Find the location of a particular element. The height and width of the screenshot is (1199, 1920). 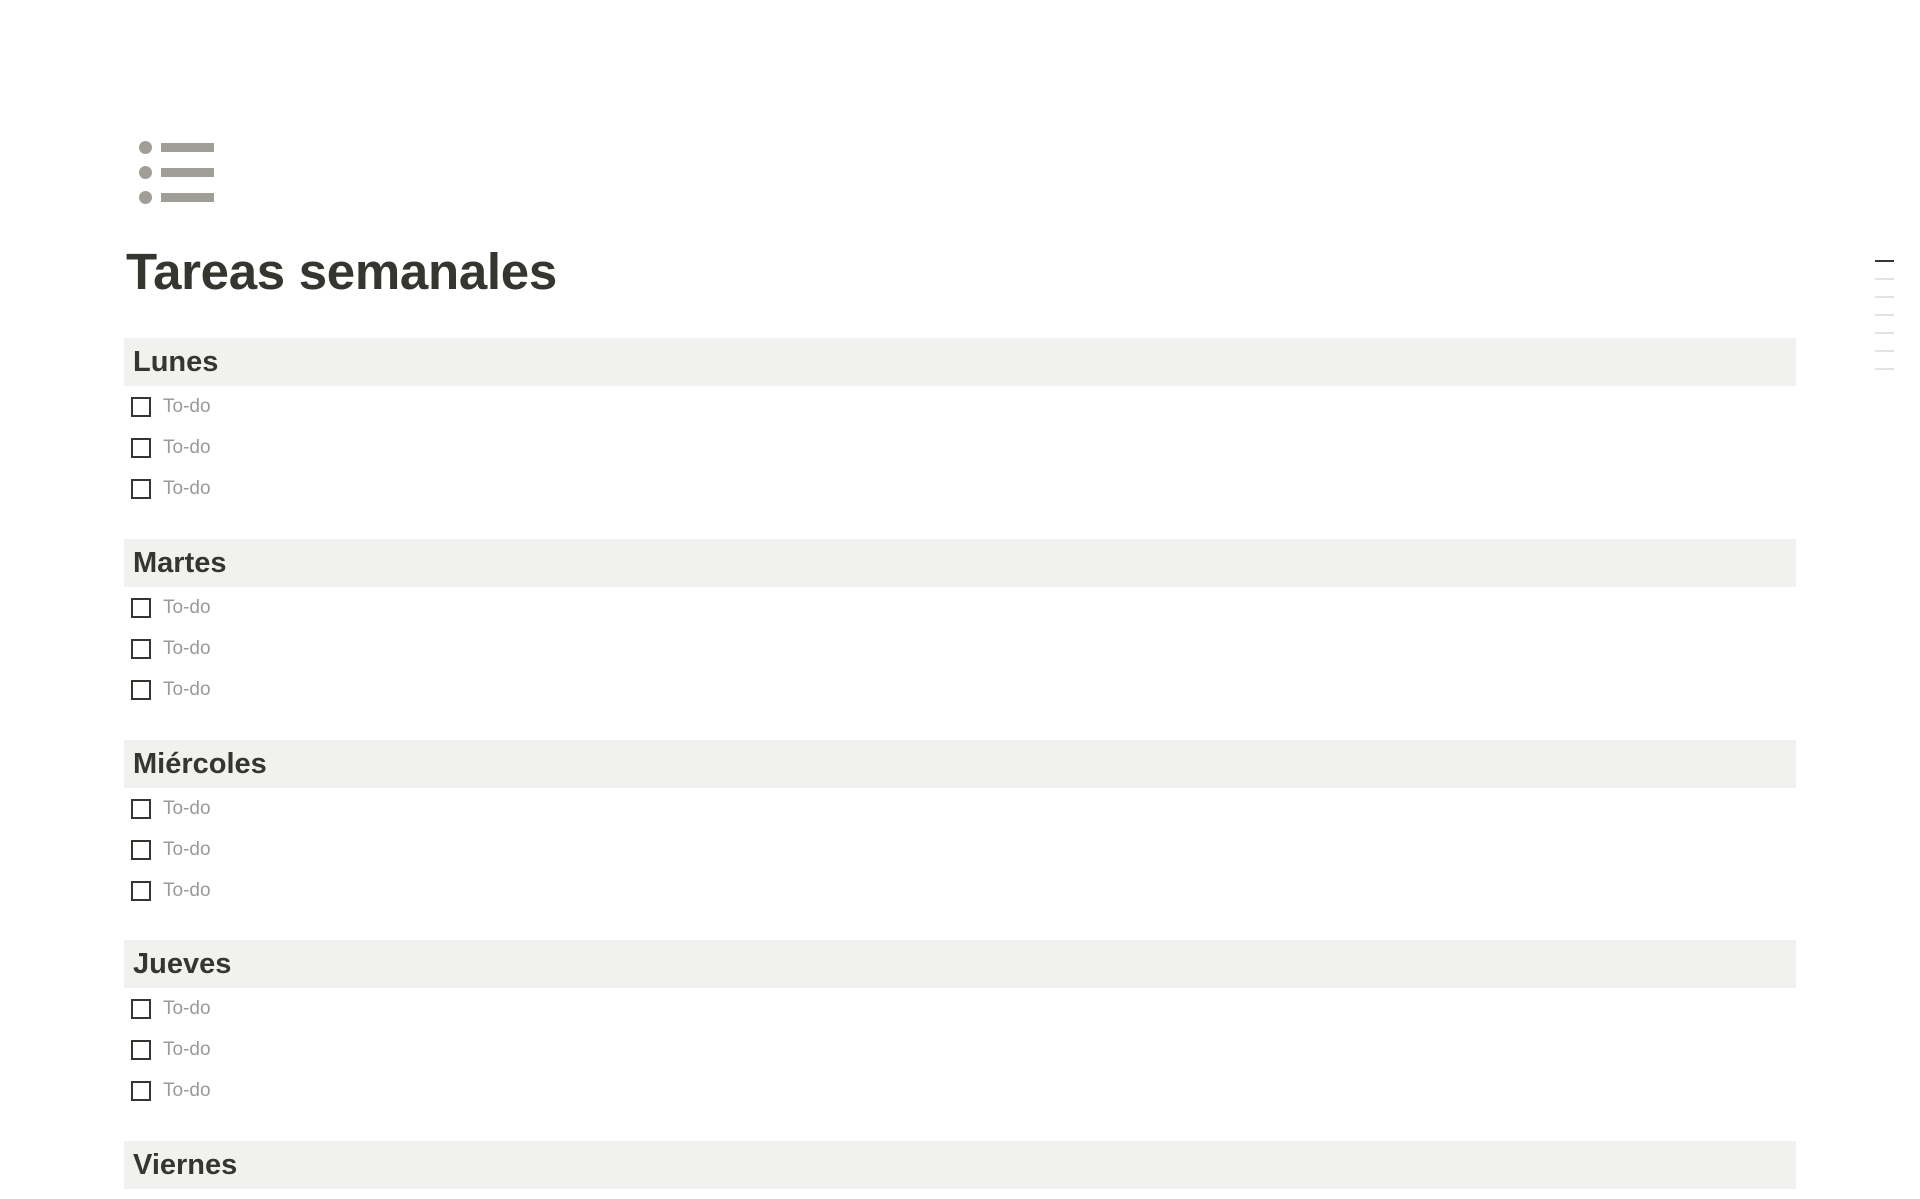

day-section: Viernes is located at coordinates (960, 1165).